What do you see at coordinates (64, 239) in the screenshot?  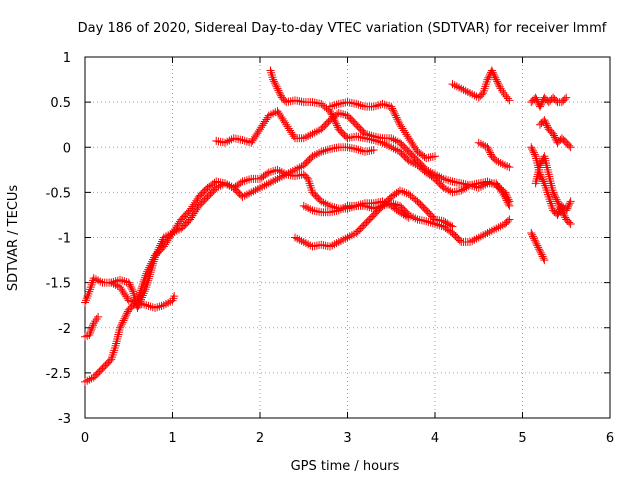 I see `y-tick-label: -1` at bounding box center [64, 239].